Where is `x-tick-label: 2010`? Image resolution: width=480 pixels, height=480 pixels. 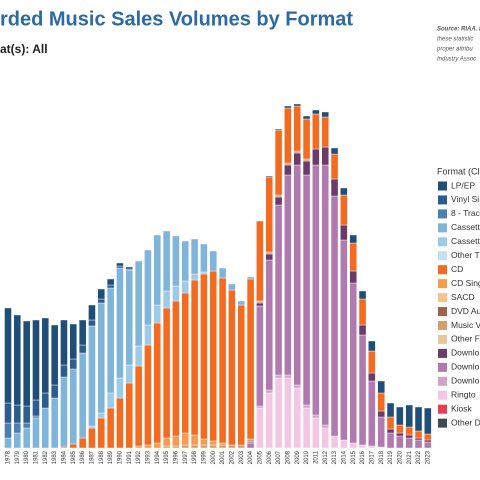
x-tick-label: 2010 is located at coordinates (307, 457).